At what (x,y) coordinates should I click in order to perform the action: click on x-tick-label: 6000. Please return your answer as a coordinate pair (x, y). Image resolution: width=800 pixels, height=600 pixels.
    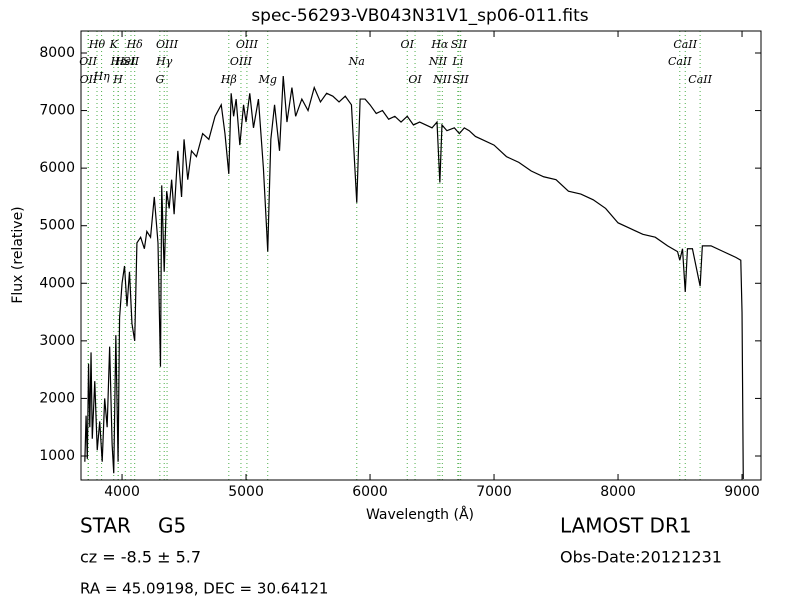
    Looking at the image, I should click on (370, 492).